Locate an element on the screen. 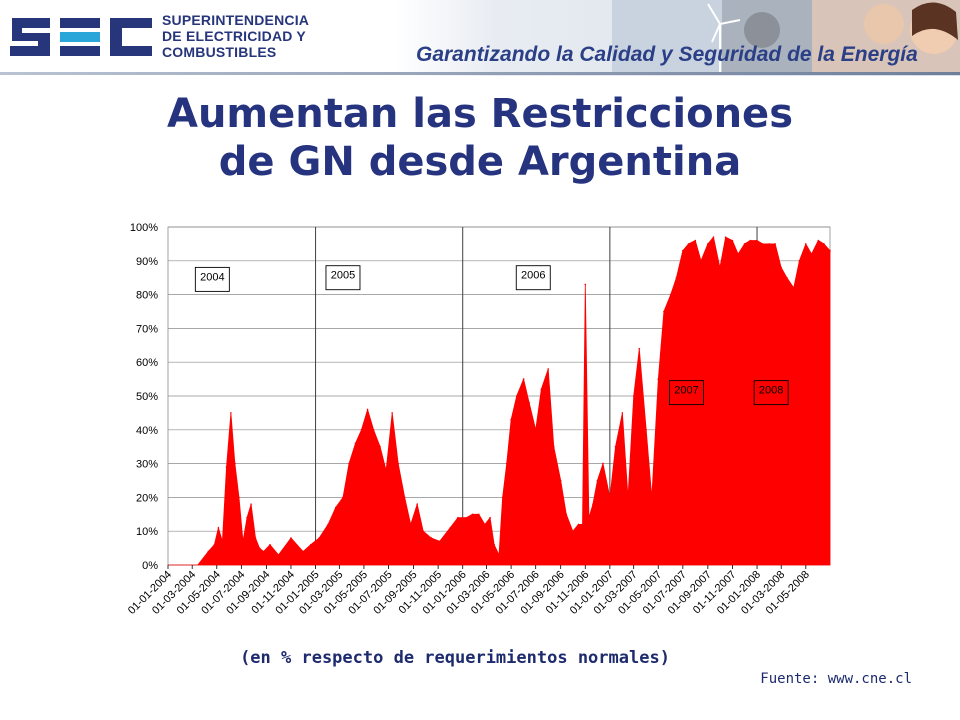 This screenshot has width=960, height=720. wind-turbine-icon is located at coordinates (724, 37).